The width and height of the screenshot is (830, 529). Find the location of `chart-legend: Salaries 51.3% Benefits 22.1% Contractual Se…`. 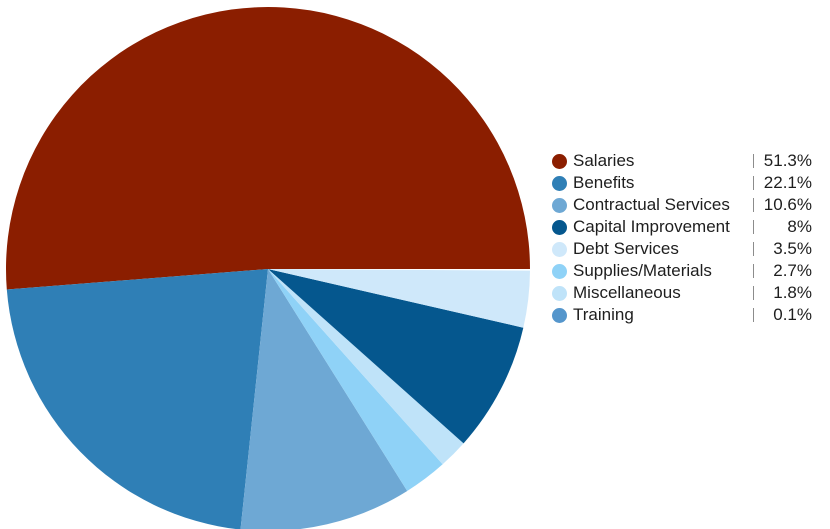

chart-legend: Salaries 51.3% Benefits 22.1% Contractual Se… is located at coordinates (688, 238).